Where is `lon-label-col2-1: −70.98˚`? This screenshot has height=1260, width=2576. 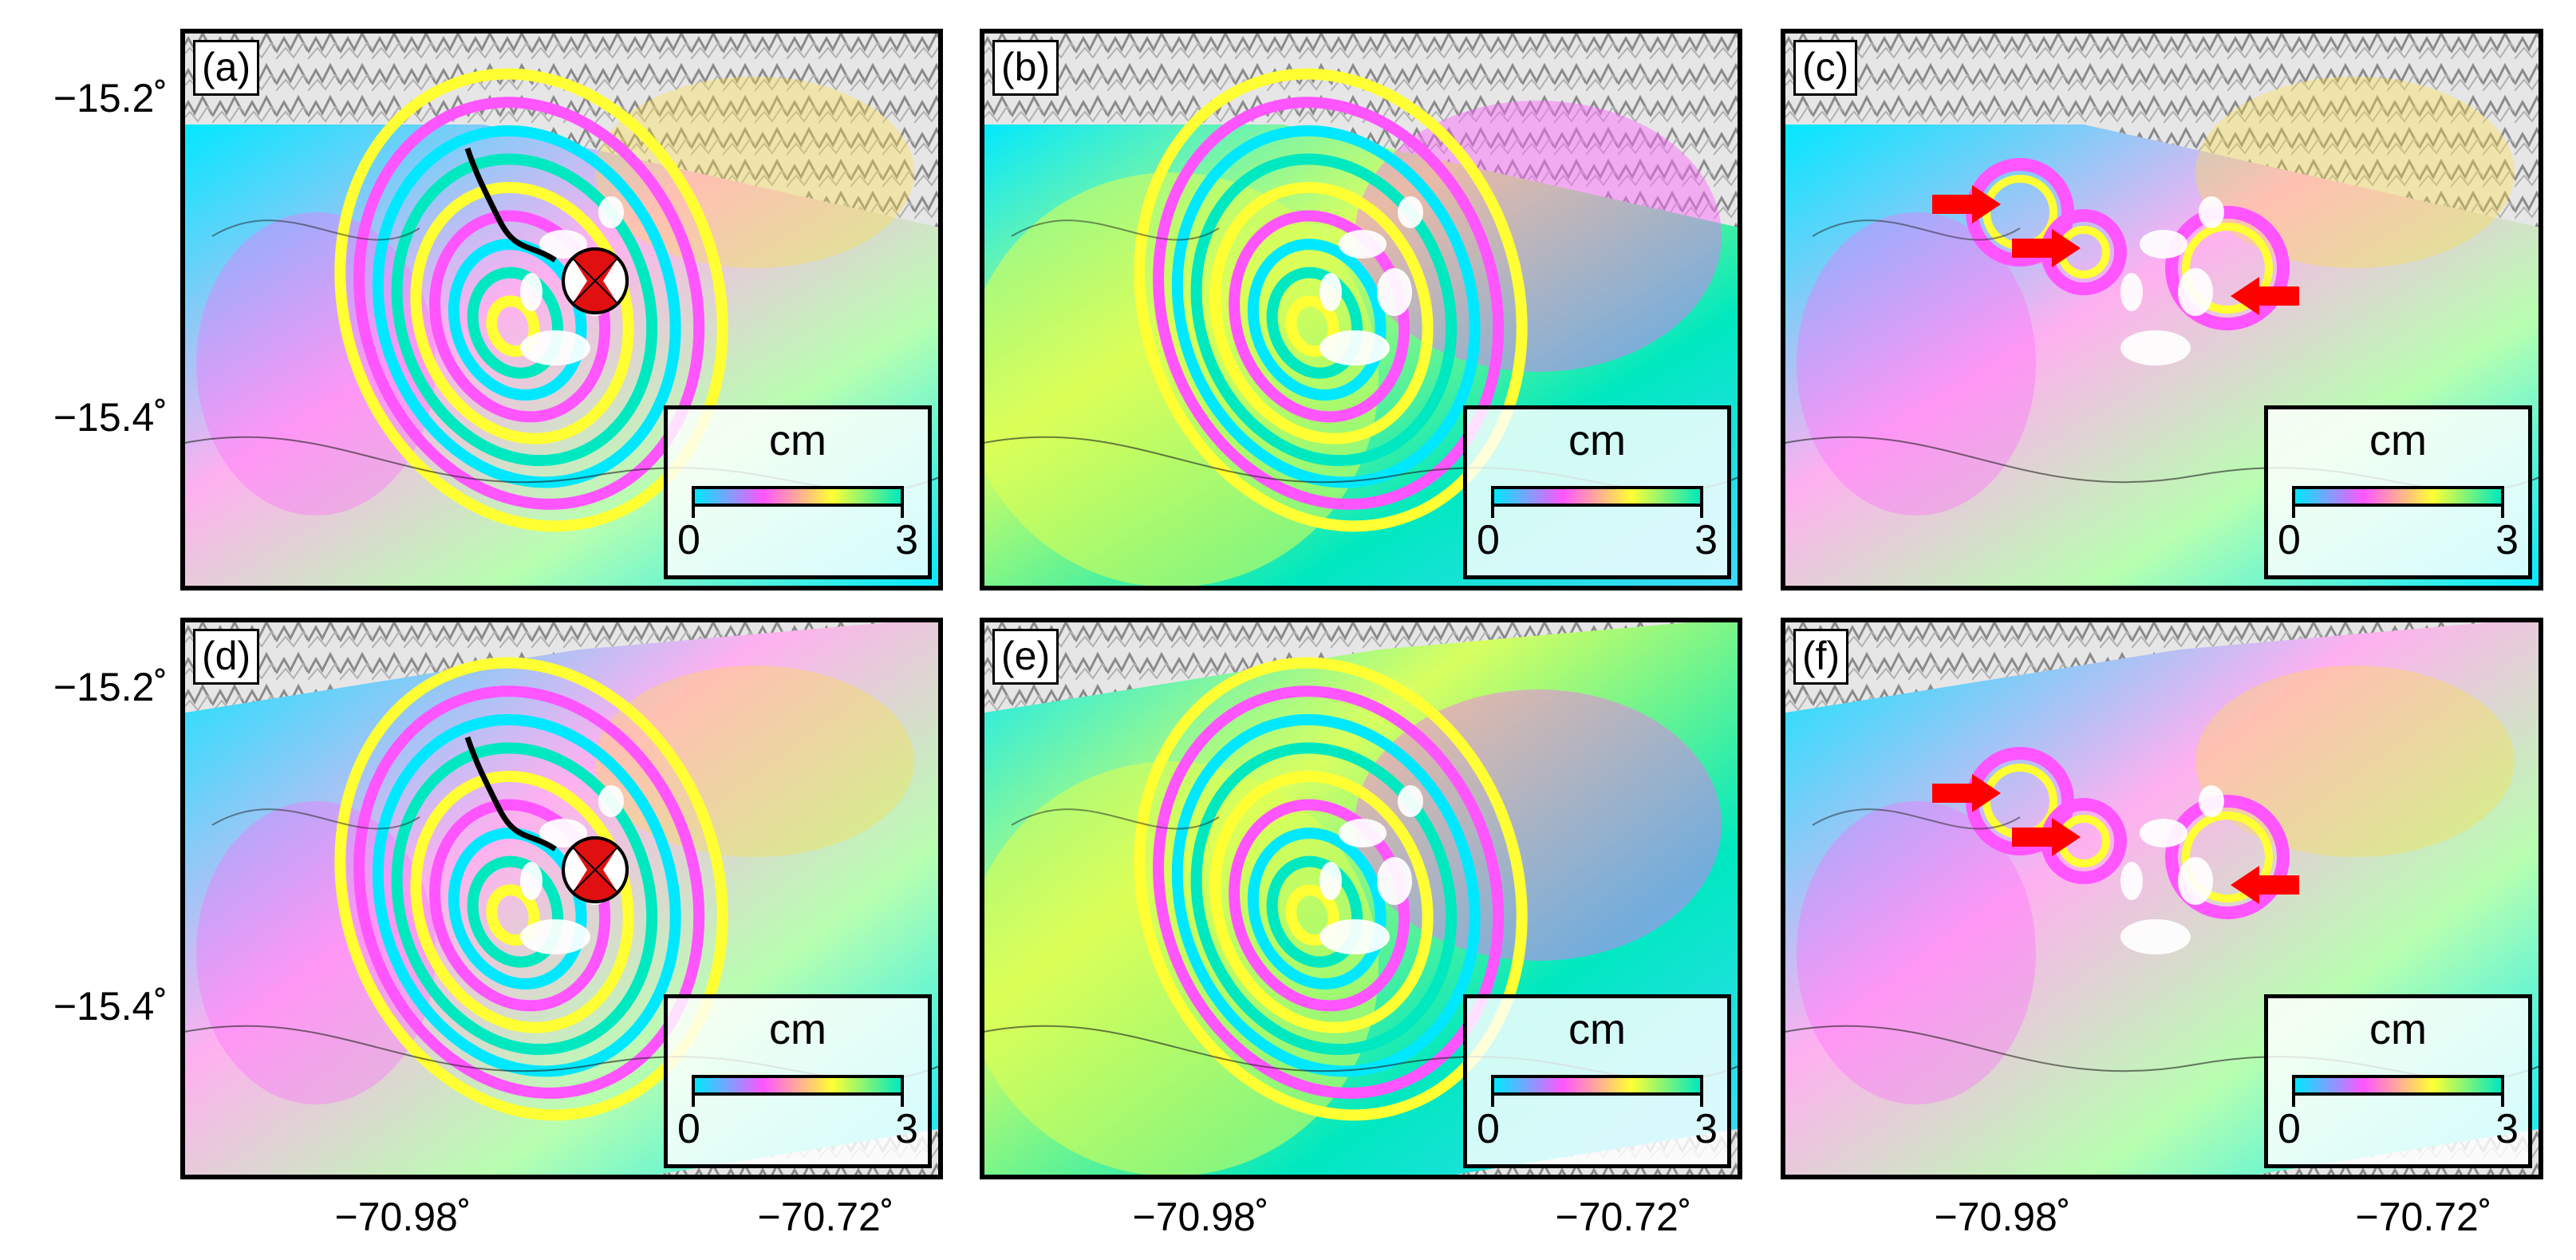 lon-label-col2-1: −70.98˚ is located at coordinates (1201, 1217).